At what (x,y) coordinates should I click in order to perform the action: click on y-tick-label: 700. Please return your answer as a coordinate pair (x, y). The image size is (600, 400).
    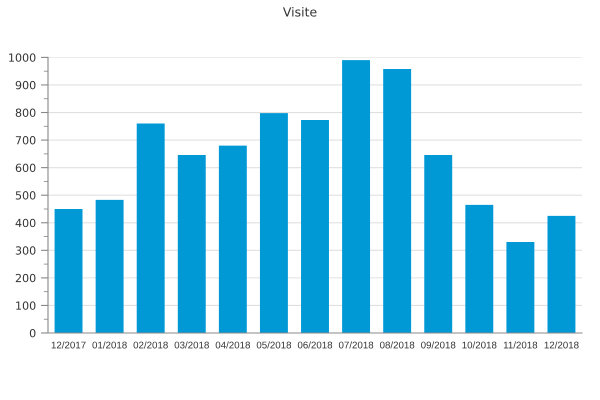
    Looking at the image, I should click on (26, 140).